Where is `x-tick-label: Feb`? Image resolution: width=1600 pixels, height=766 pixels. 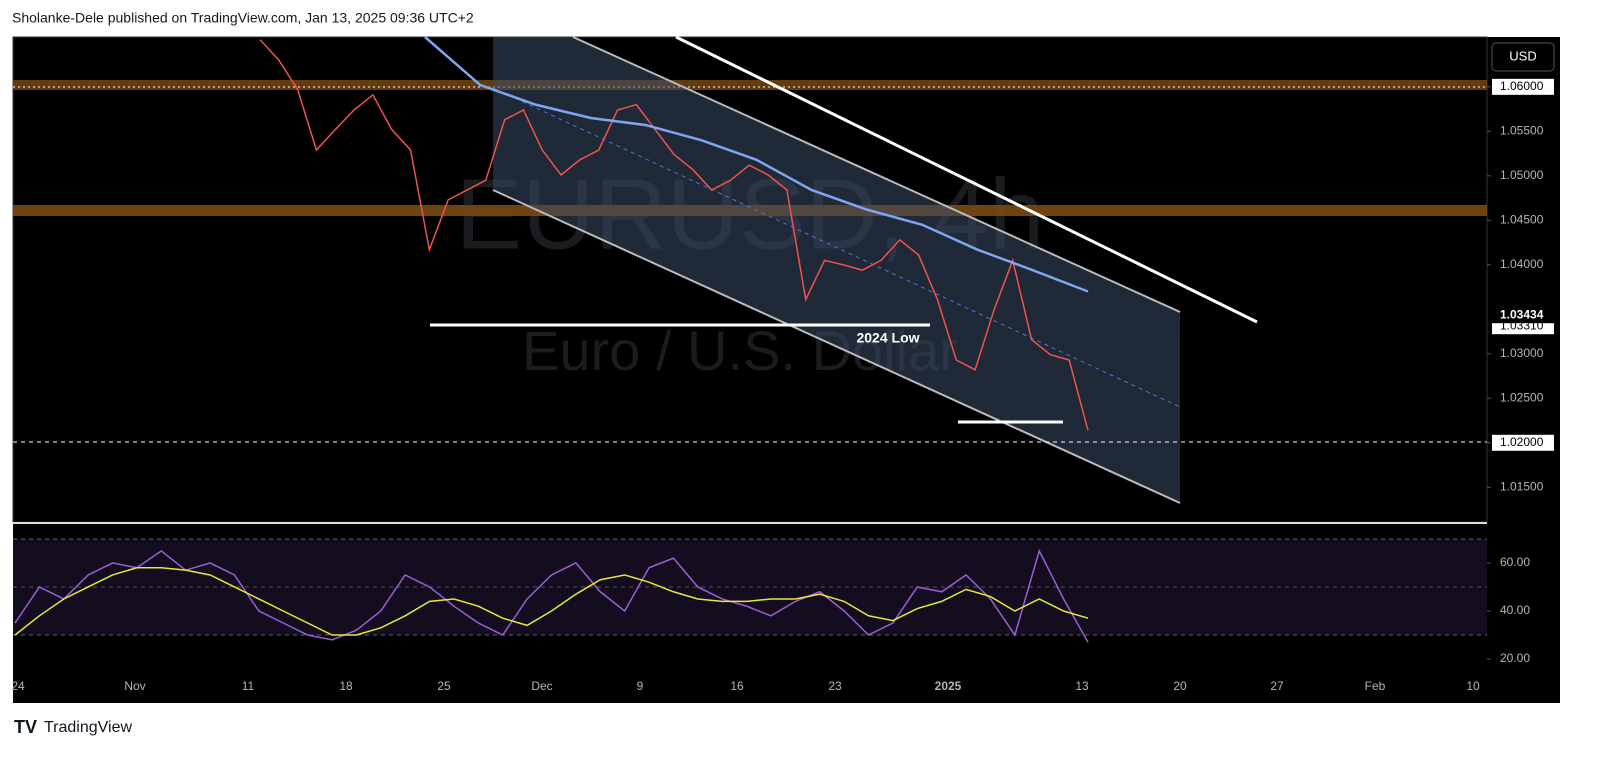 x-tick-label: Feb is located at coordinates (1375, 686).